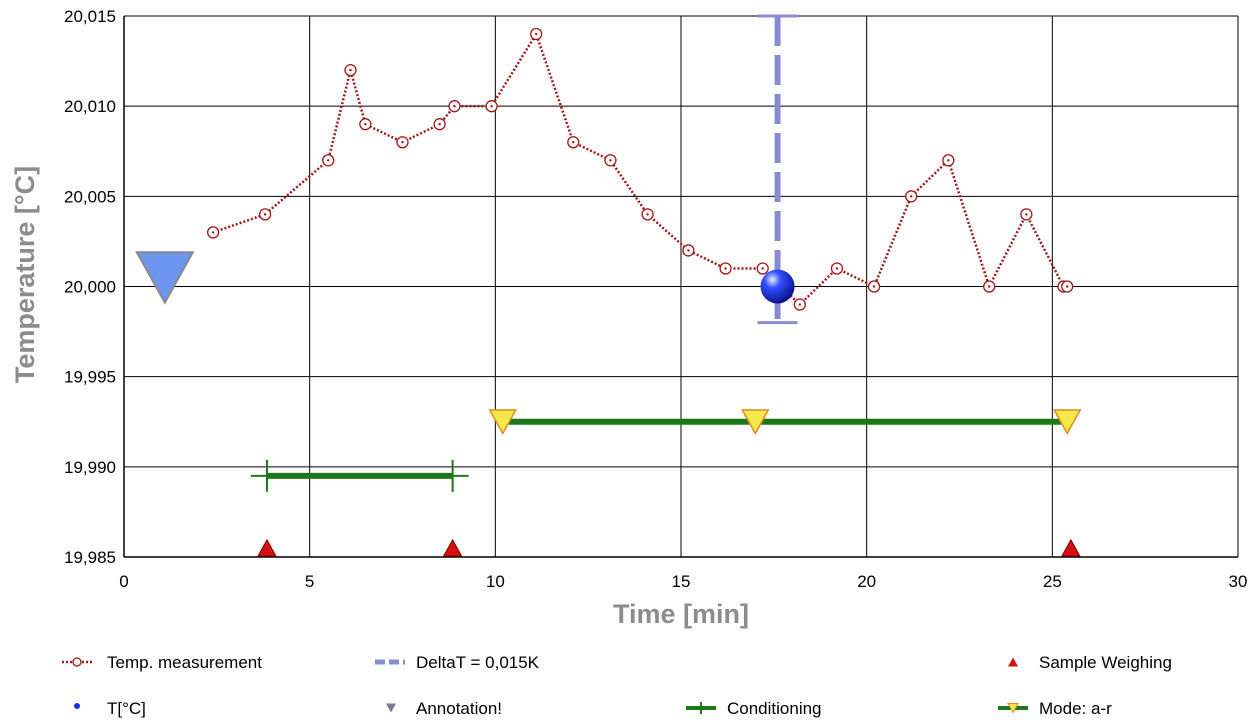 This screenshot has width=1253, height=723. I want to click on legend-label-temp-measurement: Temp. measurement, so click(184, 662).